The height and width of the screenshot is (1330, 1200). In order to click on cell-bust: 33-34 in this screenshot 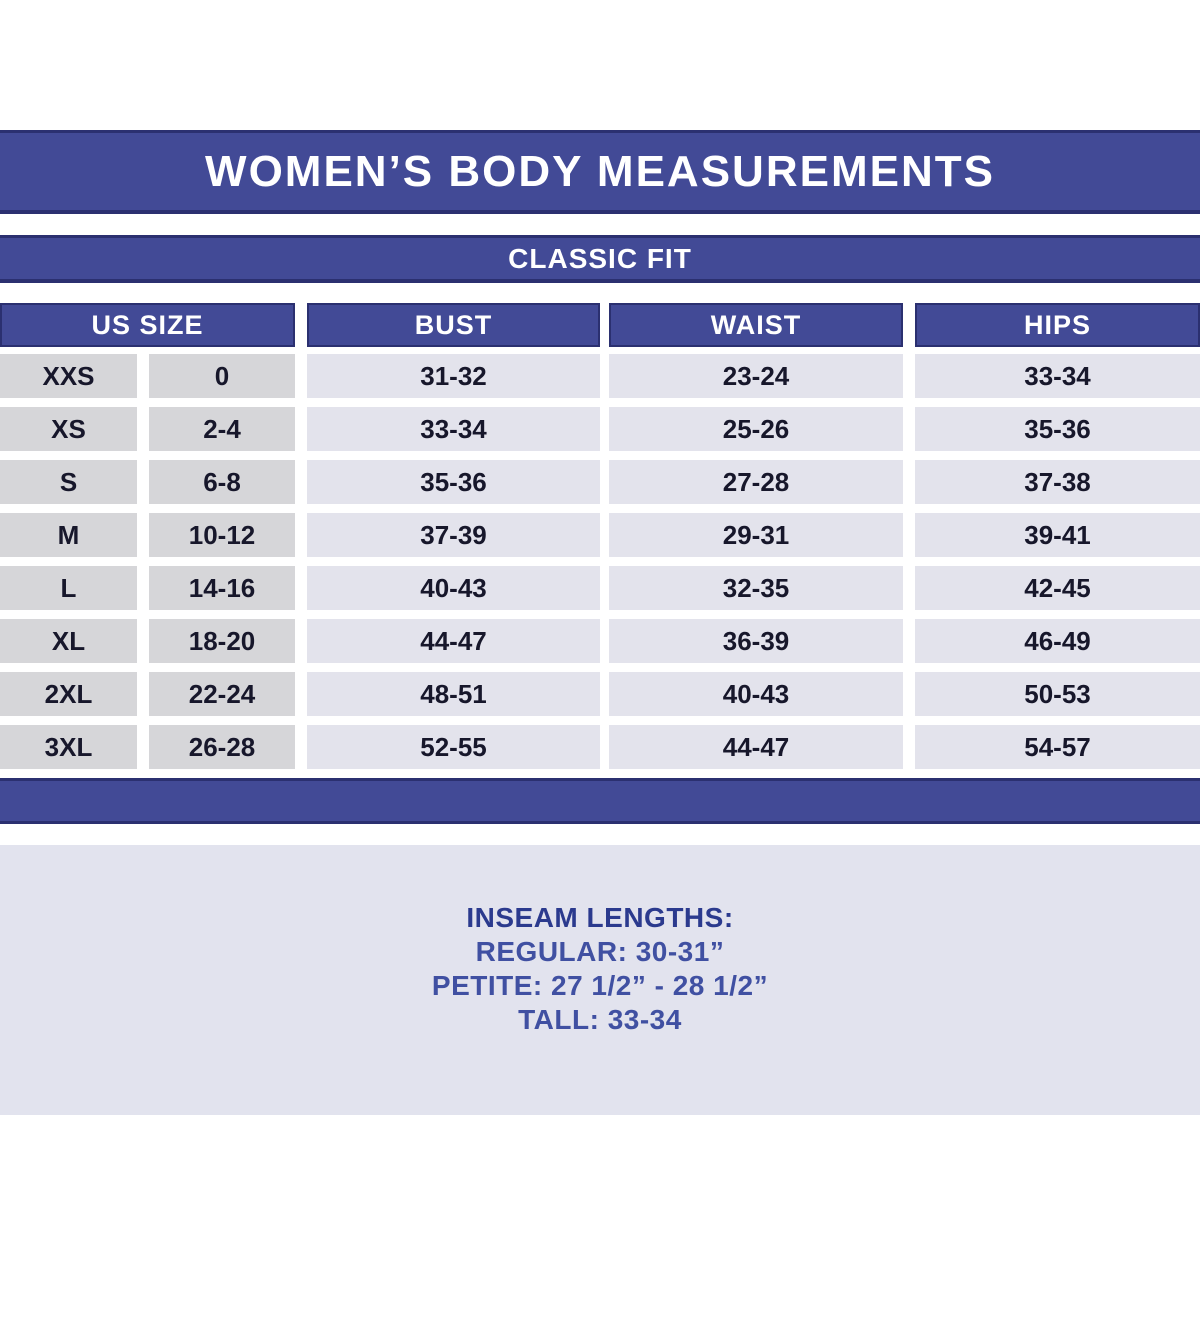, I will do `click(453, 429)`.